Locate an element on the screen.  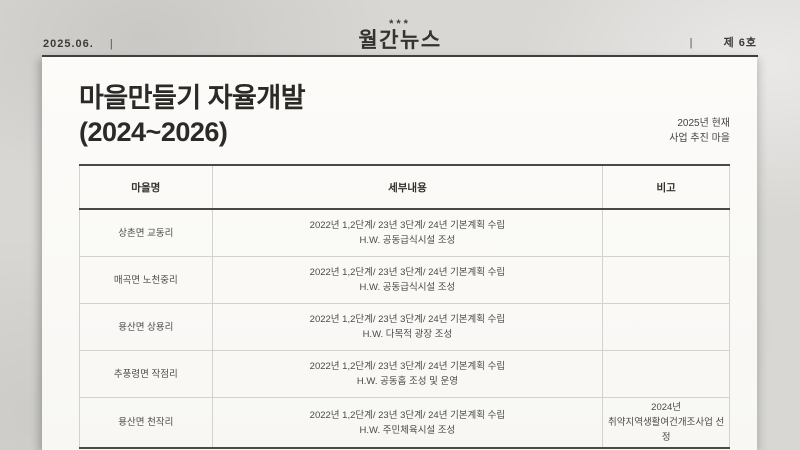
masthead: 2025.06. | *** 월간뉴스 | 제 6호 is located at coordinates (400, 28).